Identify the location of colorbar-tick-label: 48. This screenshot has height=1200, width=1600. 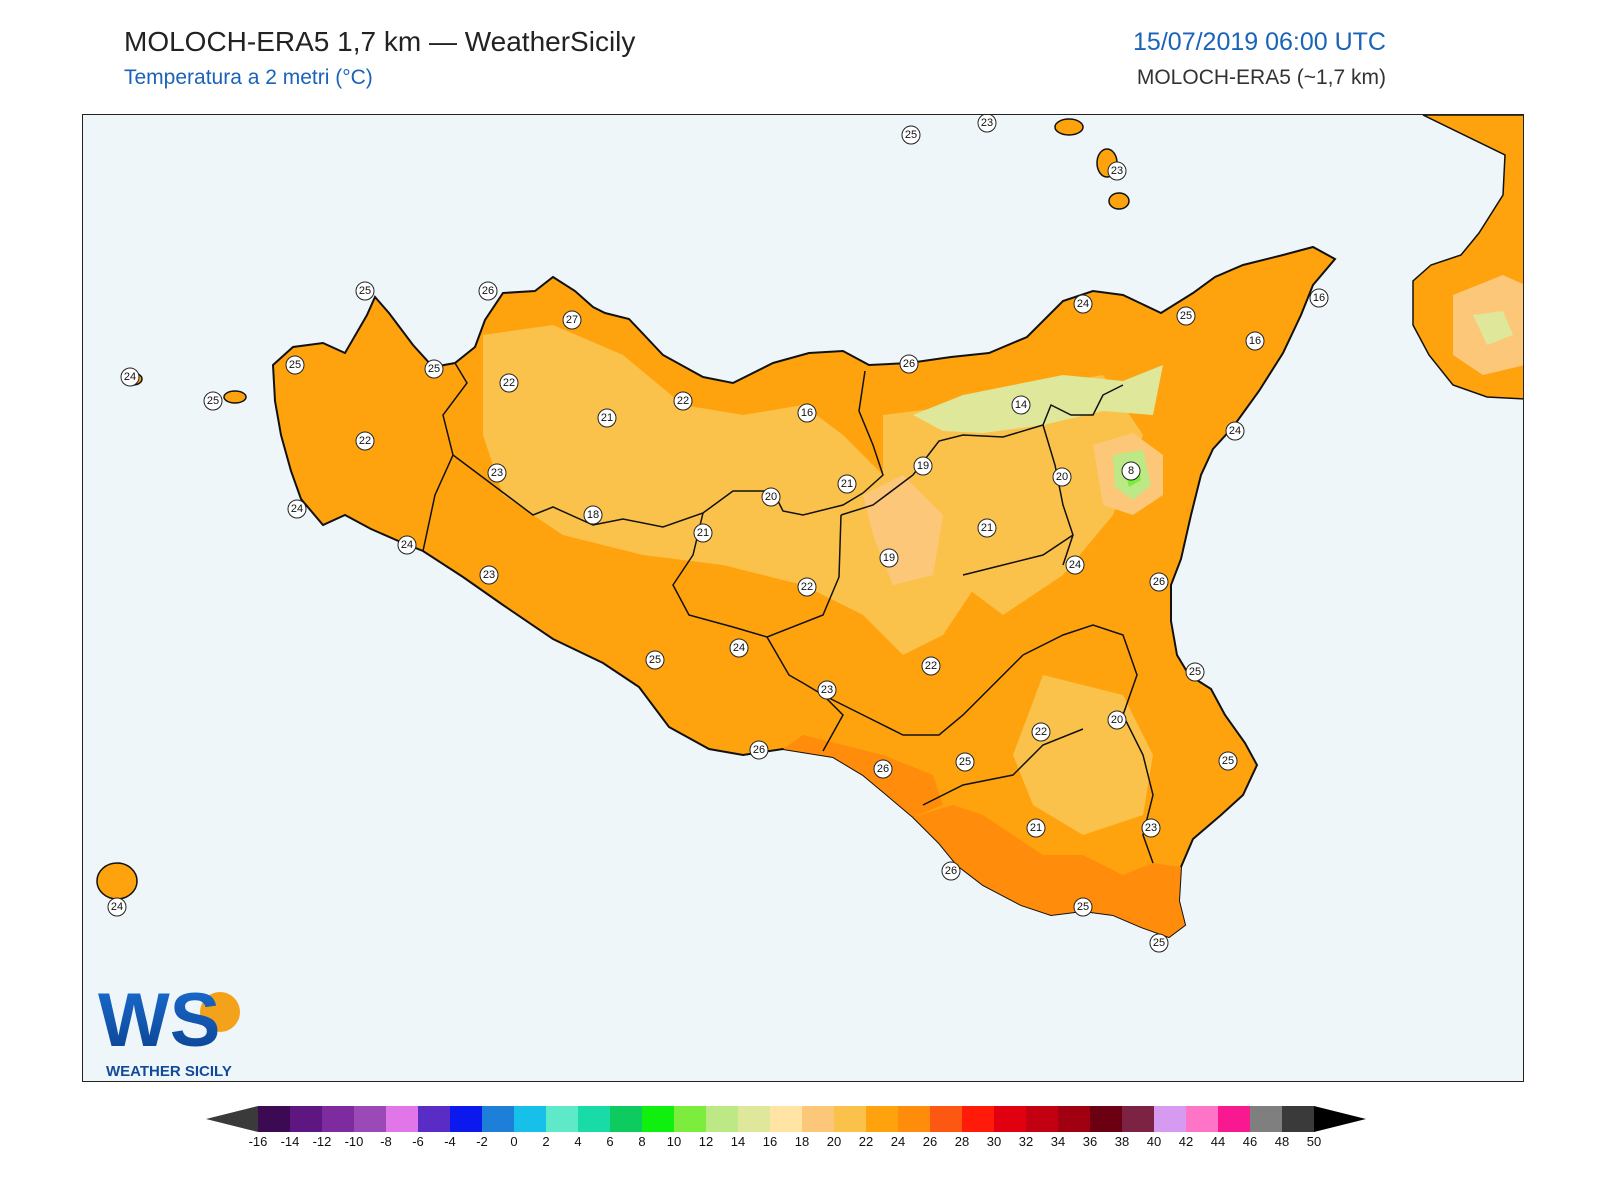
(1282, 1141).